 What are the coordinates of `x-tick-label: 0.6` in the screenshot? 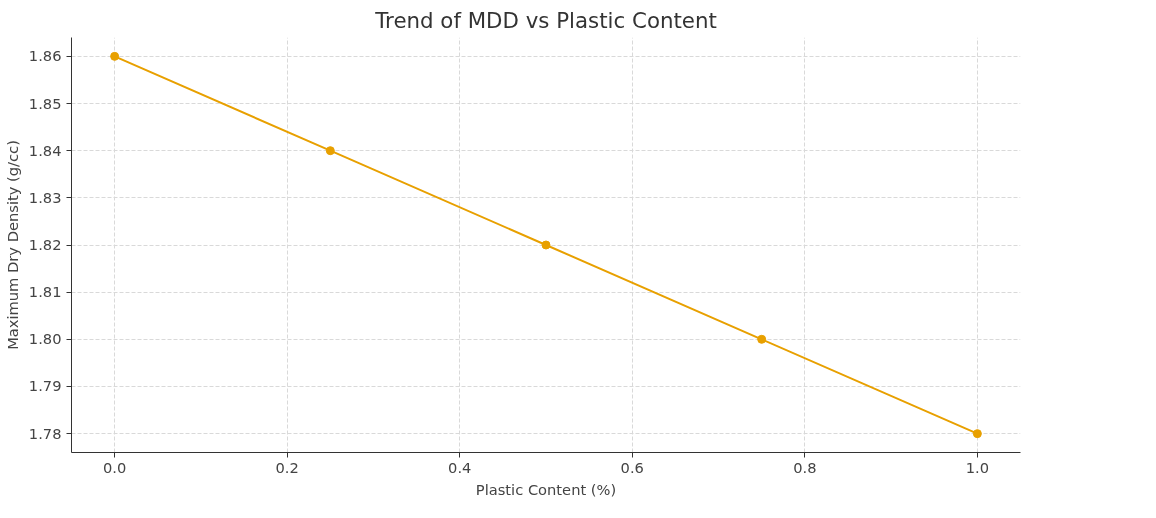 It's located at (632, 467).